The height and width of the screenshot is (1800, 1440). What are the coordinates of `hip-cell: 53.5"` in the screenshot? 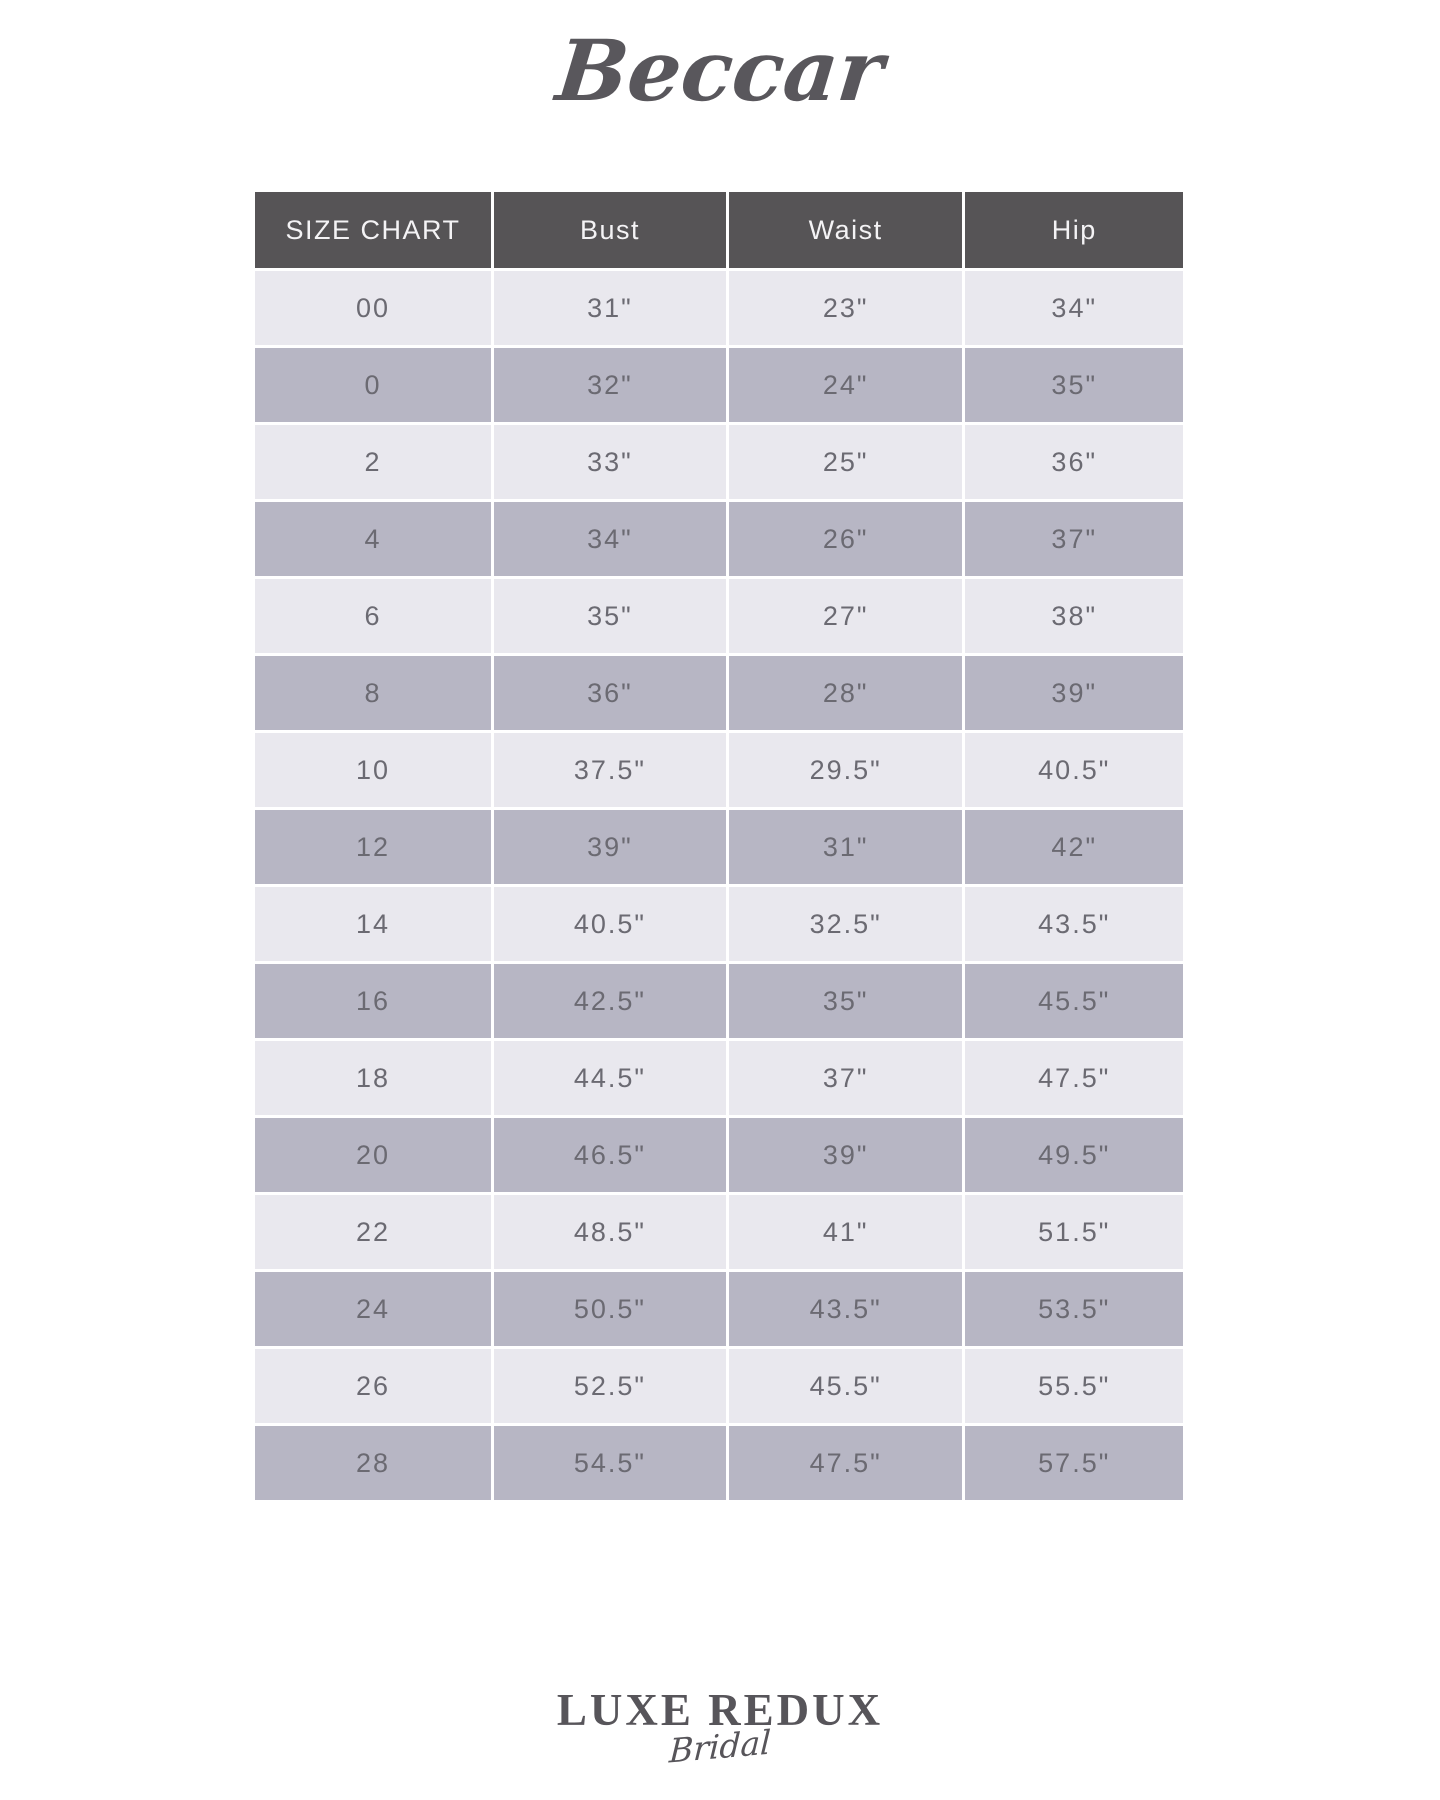 It's located at (1073, 1309).